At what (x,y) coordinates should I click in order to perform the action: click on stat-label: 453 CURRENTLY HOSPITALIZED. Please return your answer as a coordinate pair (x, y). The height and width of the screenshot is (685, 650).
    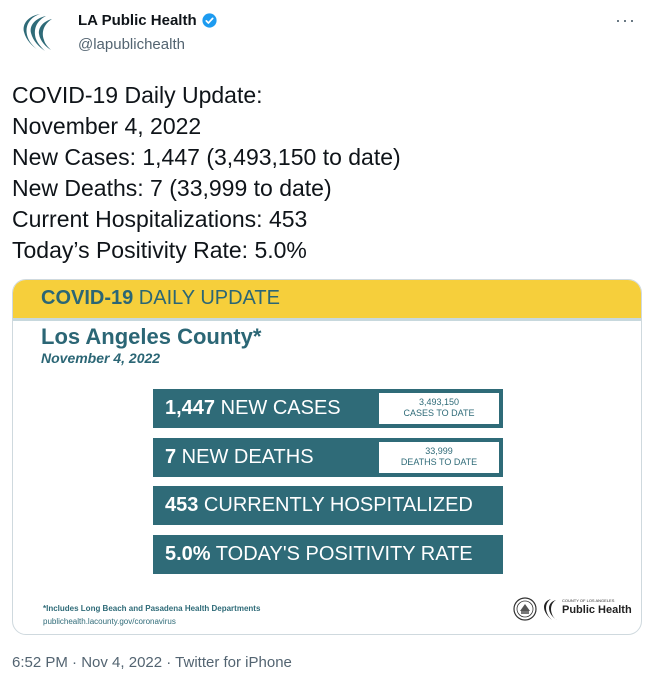
    Looking at the image, I should click on (313, 505).